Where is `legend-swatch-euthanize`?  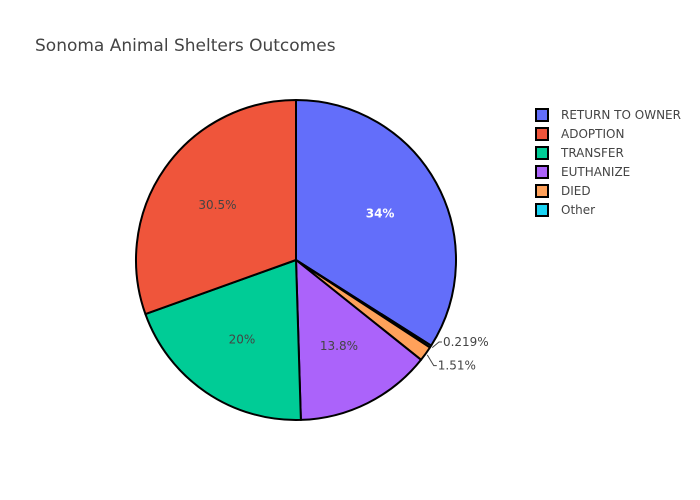
legend-swatch-euthanize is located at coordinates (542, 172).